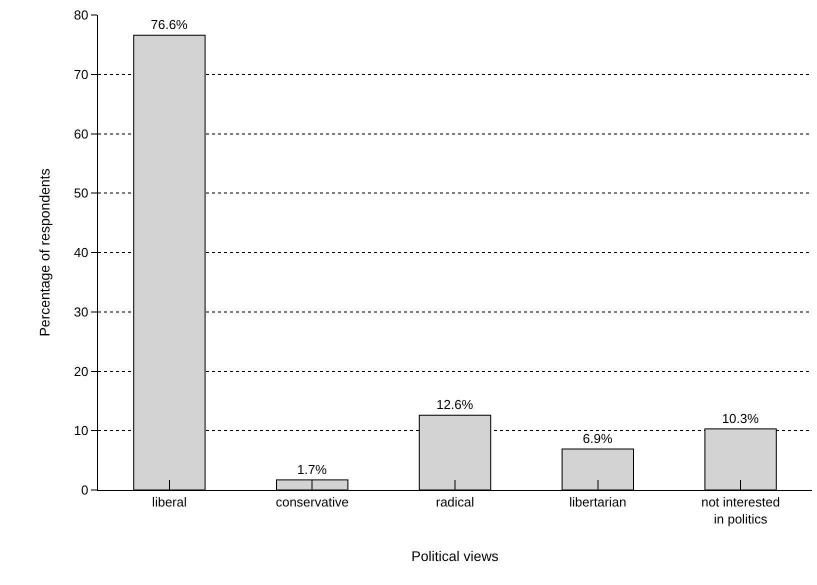 Image resolution: width=817 pixels, height=585 pixels. Describe the element at coordinates (81, 15) in the screenshot. I see `y-tick-label: 80` at that location.